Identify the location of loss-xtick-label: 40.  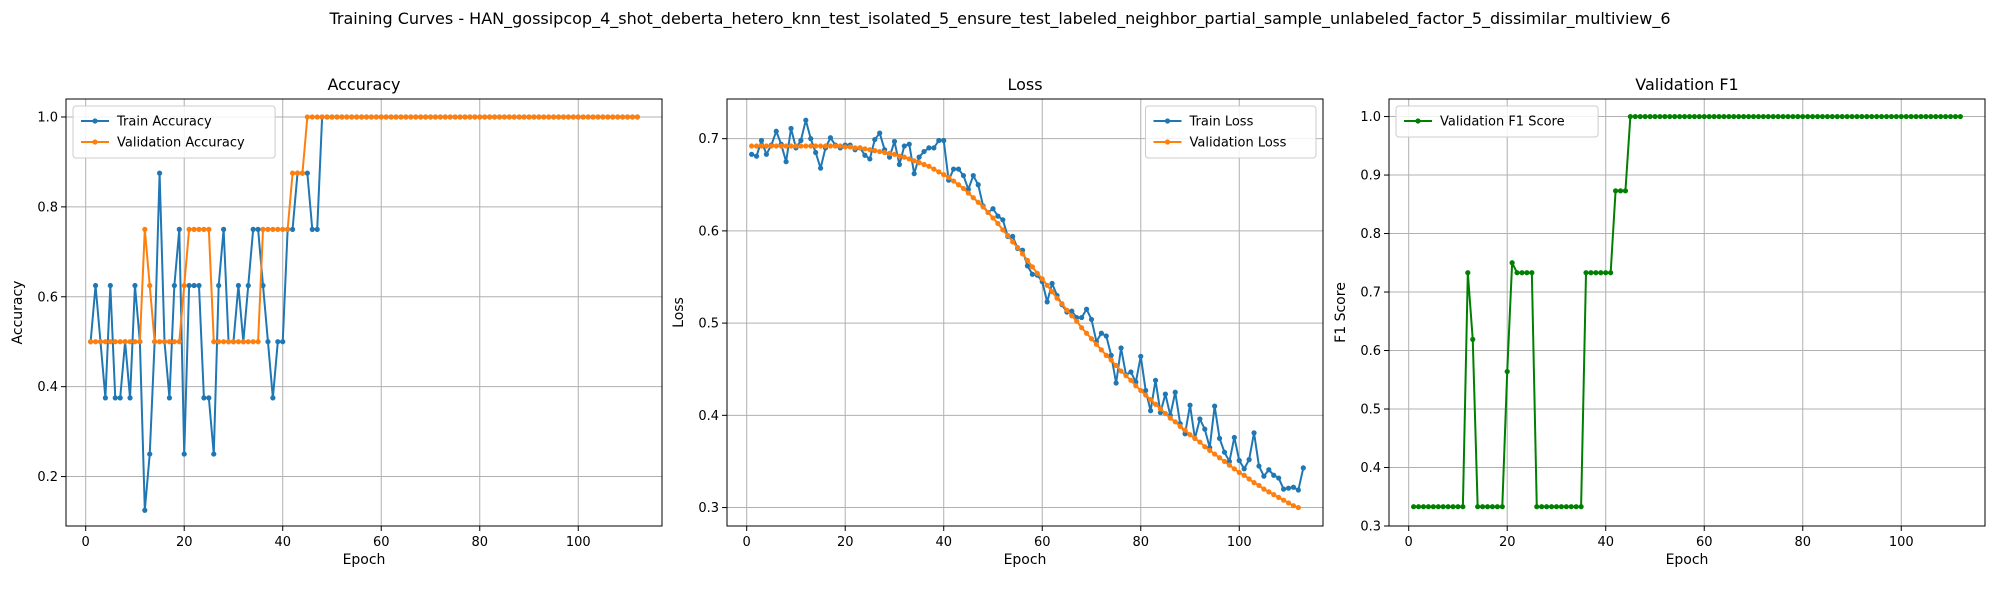
(943, 542).